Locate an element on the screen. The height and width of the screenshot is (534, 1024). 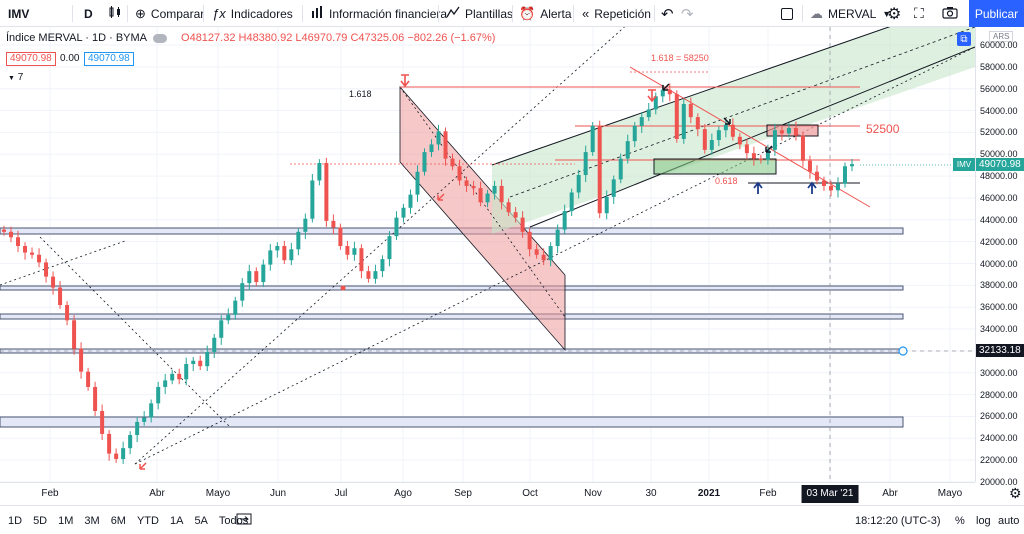
compare-button: ⊕ Comparar is located at coordinates (169, 13).